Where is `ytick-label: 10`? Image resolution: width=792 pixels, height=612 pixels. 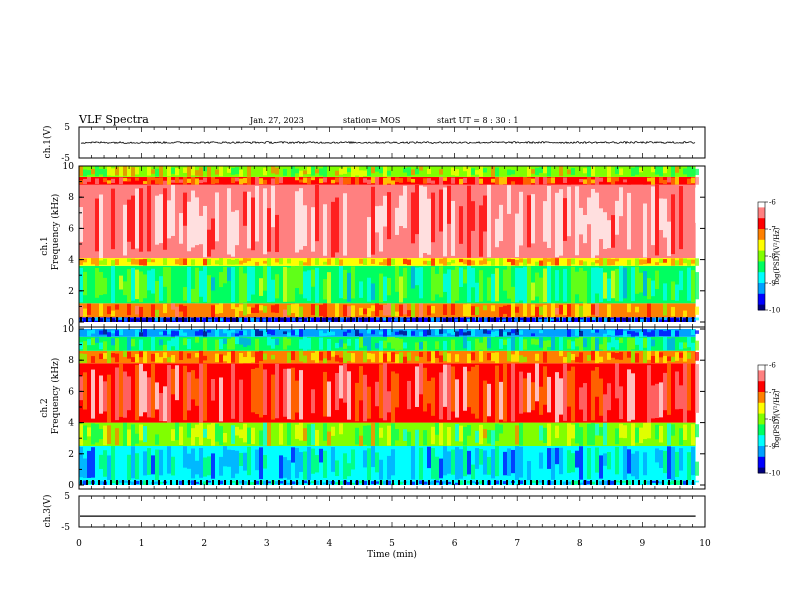
ytick-label: 10 is located at coordinates (69, 167).